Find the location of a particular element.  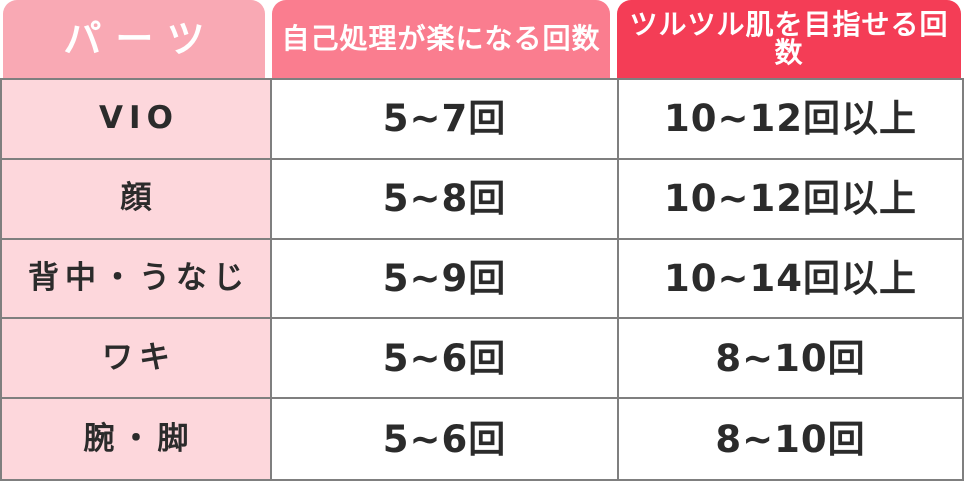

column-header-smooth-skin-count: ツルツル肌を目指せる回数 is located at coordinates (789, 39).